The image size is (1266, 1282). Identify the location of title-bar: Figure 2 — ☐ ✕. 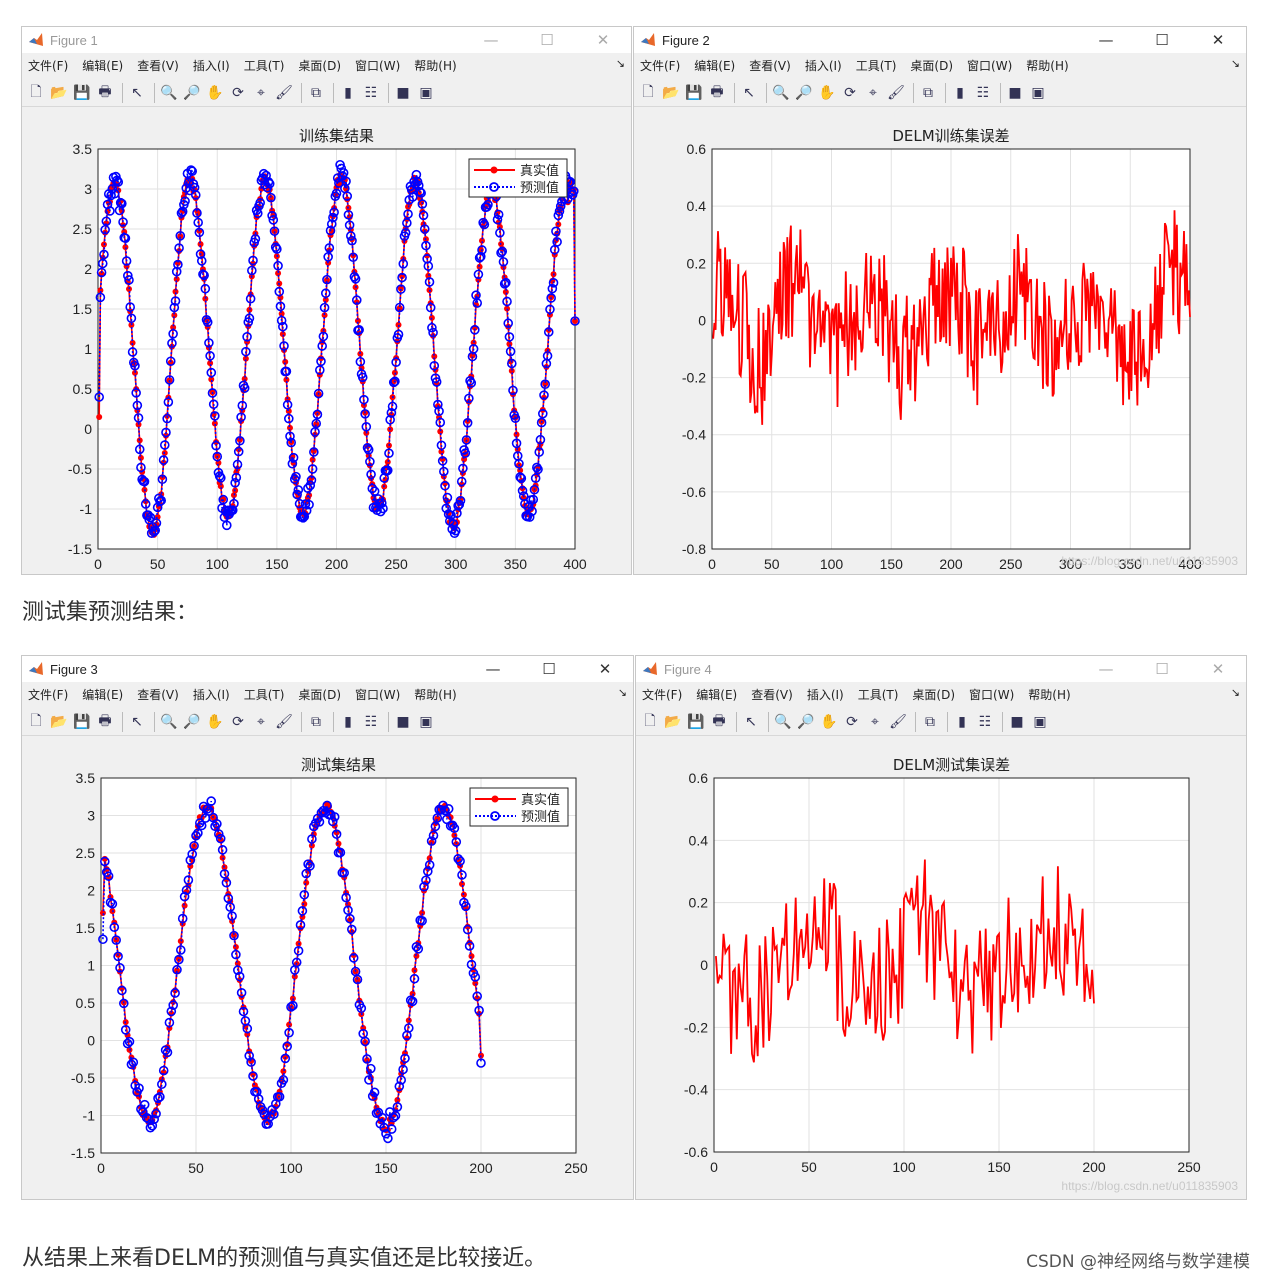
(940, 40).